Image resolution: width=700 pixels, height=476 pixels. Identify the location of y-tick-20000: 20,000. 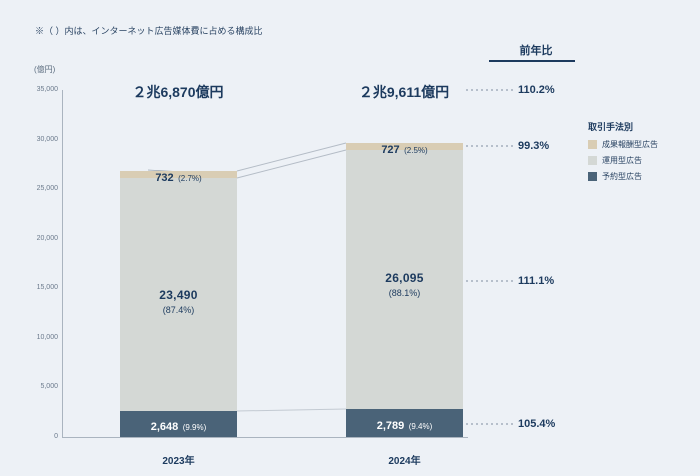
(47, 238).